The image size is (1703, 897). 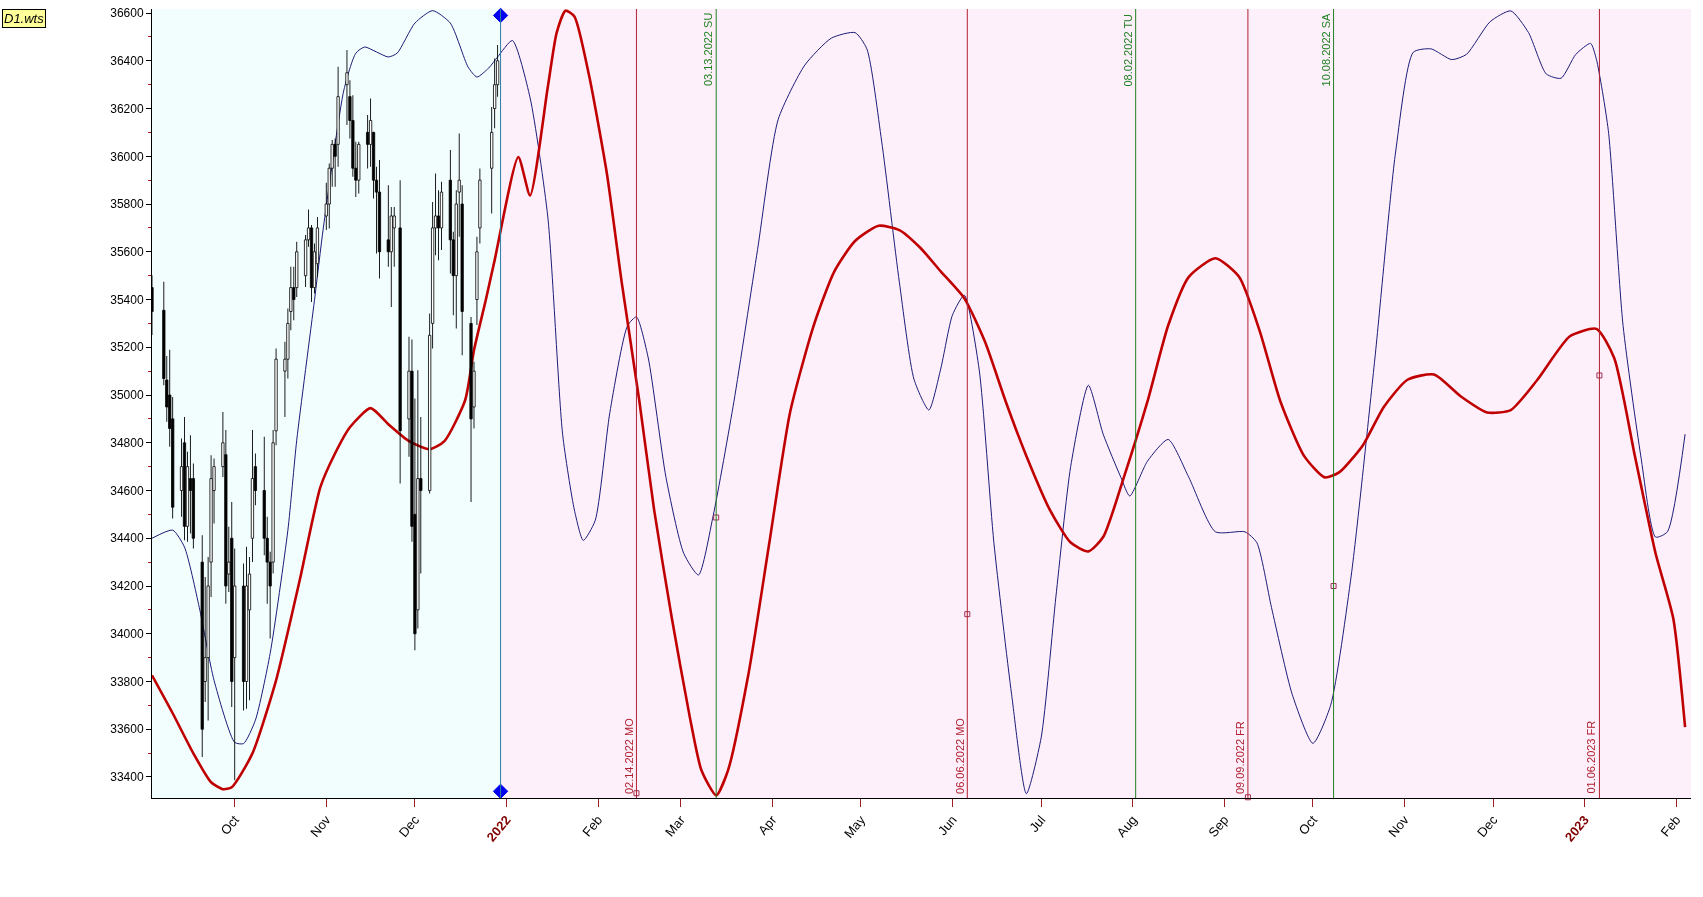 I want to click on y-tick-label: 36600, so click(x=127, y=13).